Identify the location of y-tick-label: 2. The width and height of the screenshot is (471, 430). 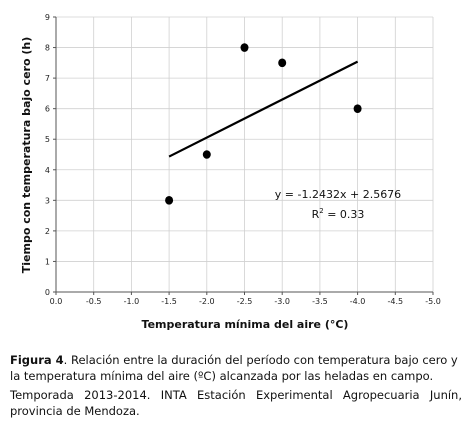
(47, 231).